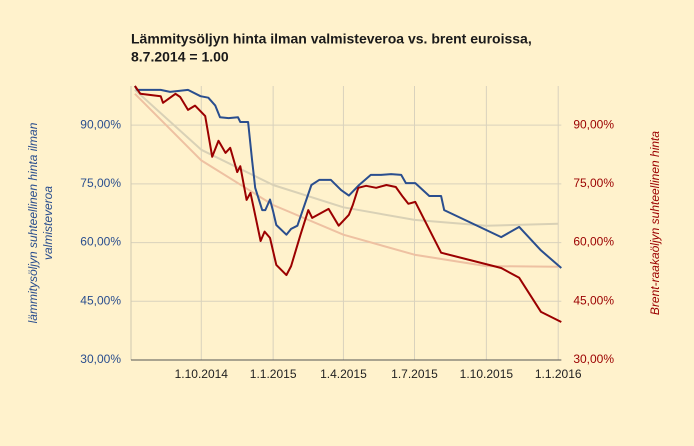  I want to click on y2-tick-label: 60,00%, so click(593, 242).